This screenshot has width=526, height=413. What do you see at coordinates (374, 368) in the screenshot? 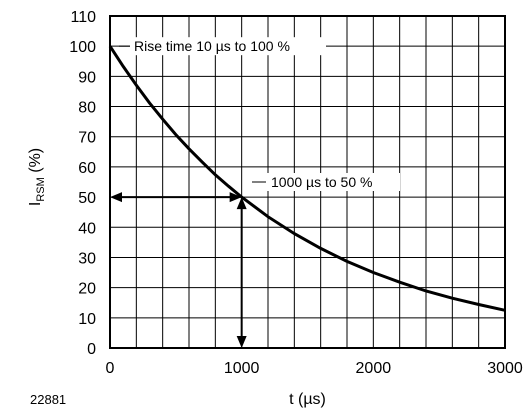
I see `x-tick-label: 2000` at bounding box center [374, 368].